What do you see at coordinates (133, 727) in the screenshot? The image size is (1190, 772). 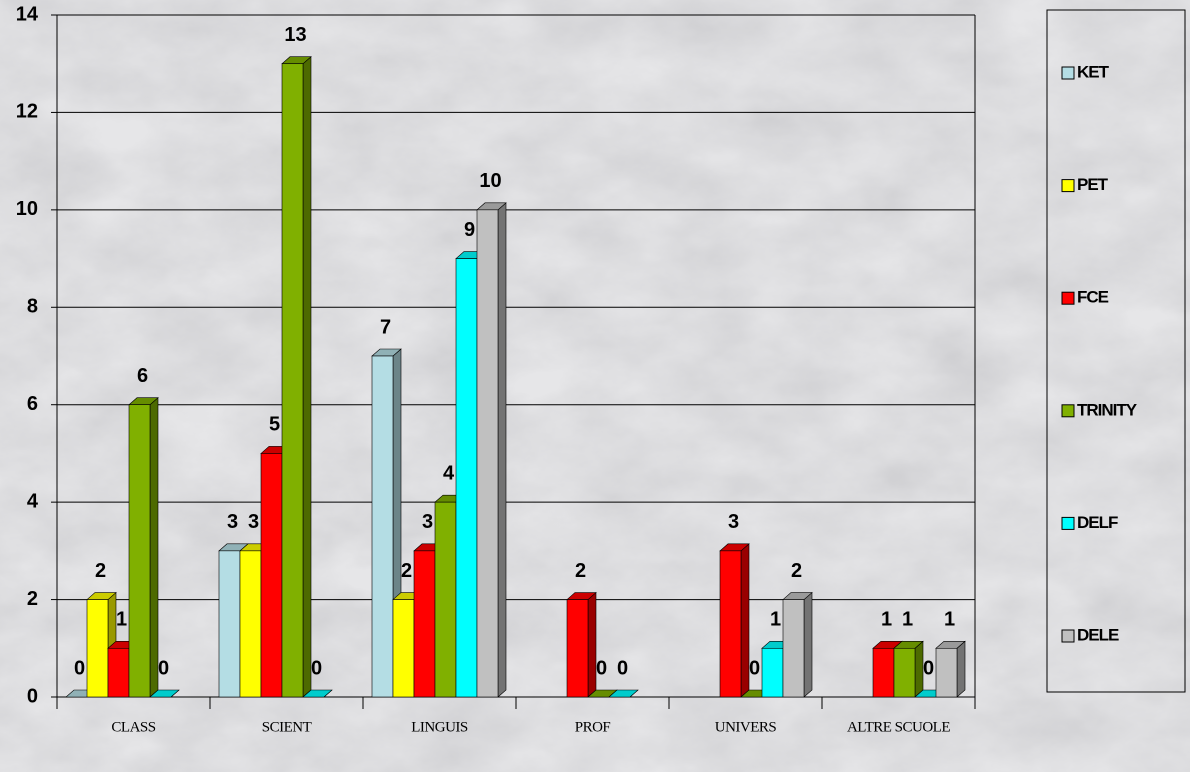 I see `x-tick-label: CLASS` at bounding box center [133, 727].